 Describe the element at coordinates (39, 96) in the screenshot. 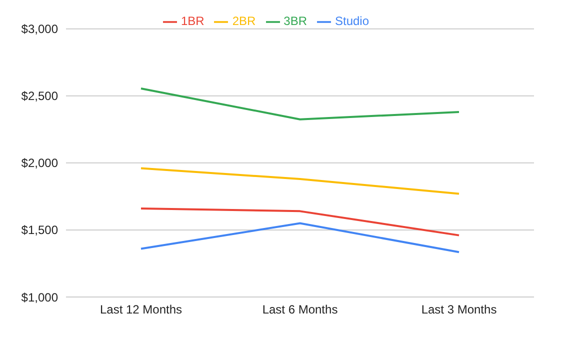

I see `y-tick-label: $2,500` at that location.